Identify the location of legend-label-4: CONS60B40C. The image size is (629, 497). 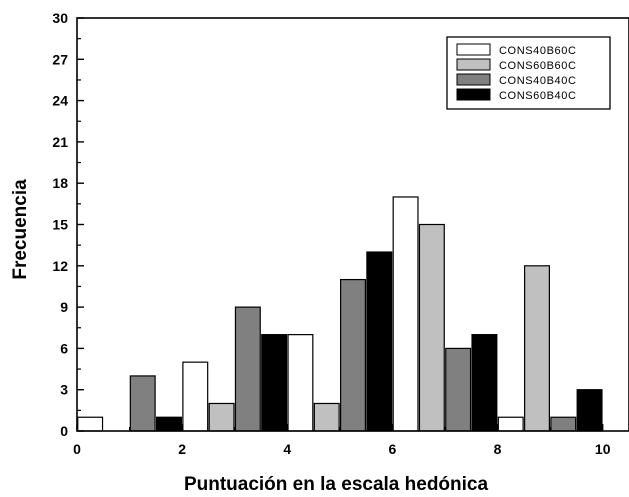
(538, 96).